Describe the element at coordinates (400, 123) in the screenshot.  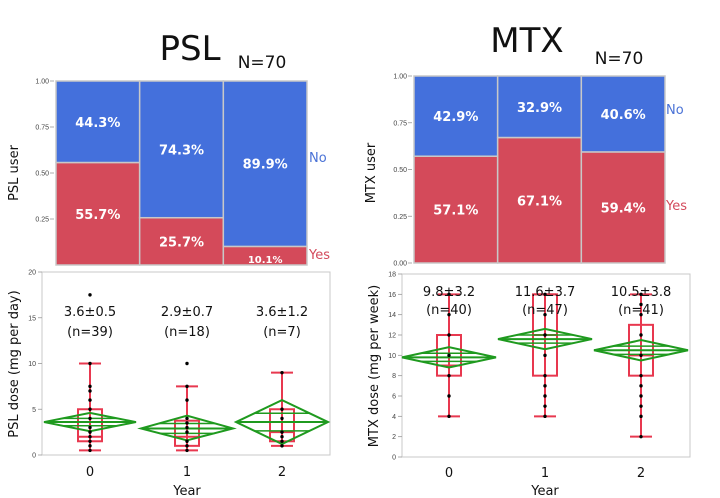
I see `mtx-mosaic-tick-label: 0.75` at that location.